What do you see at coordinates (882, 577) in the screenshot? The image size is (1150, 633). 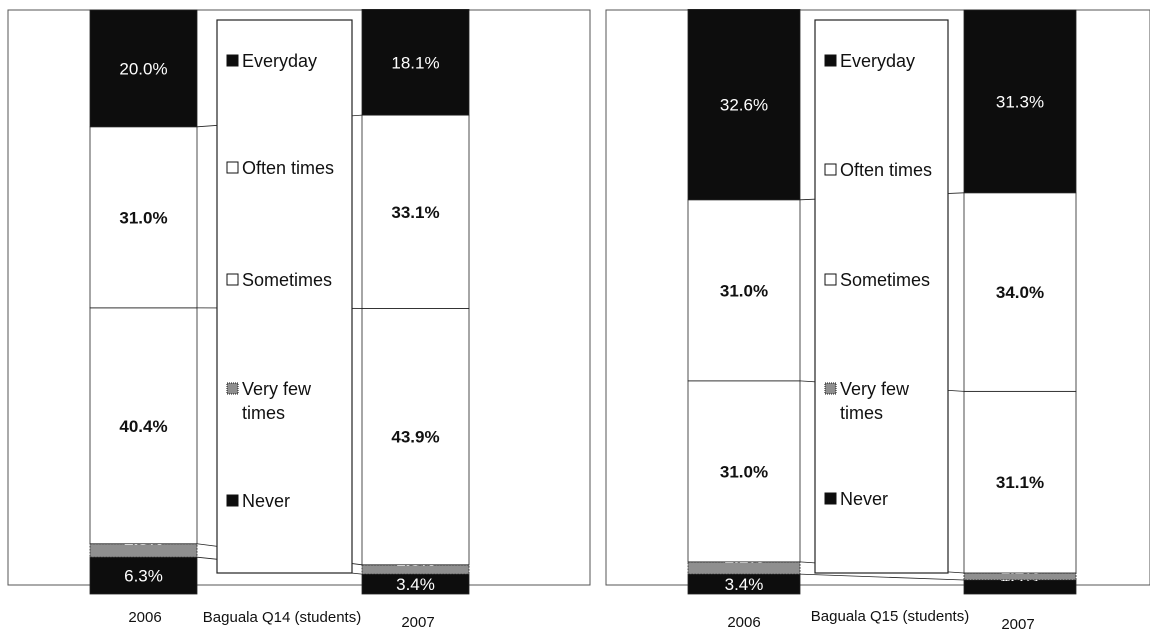 I see `series-connector` at bounding box center [882, 577].